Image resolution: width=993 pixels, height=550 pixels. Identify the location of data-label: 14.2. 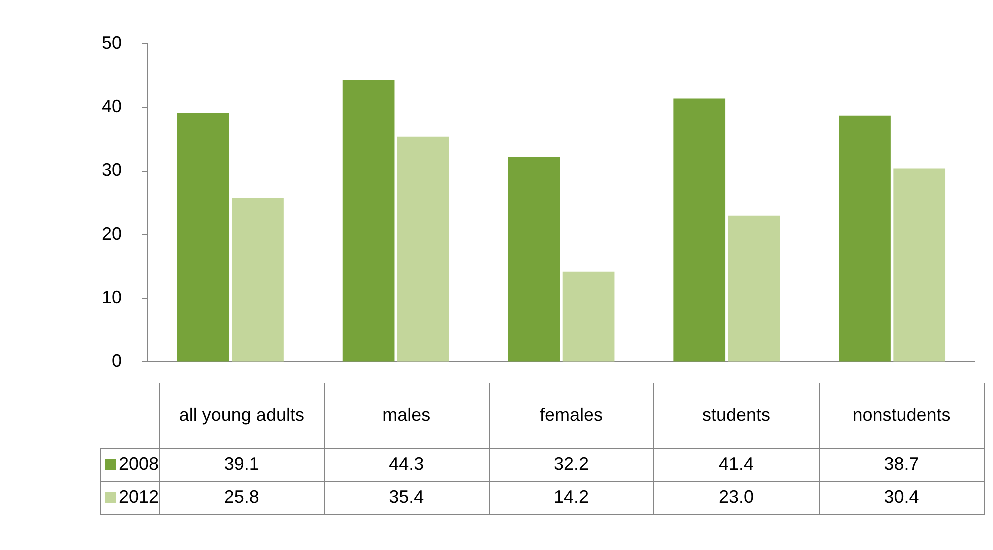
(571, 497).